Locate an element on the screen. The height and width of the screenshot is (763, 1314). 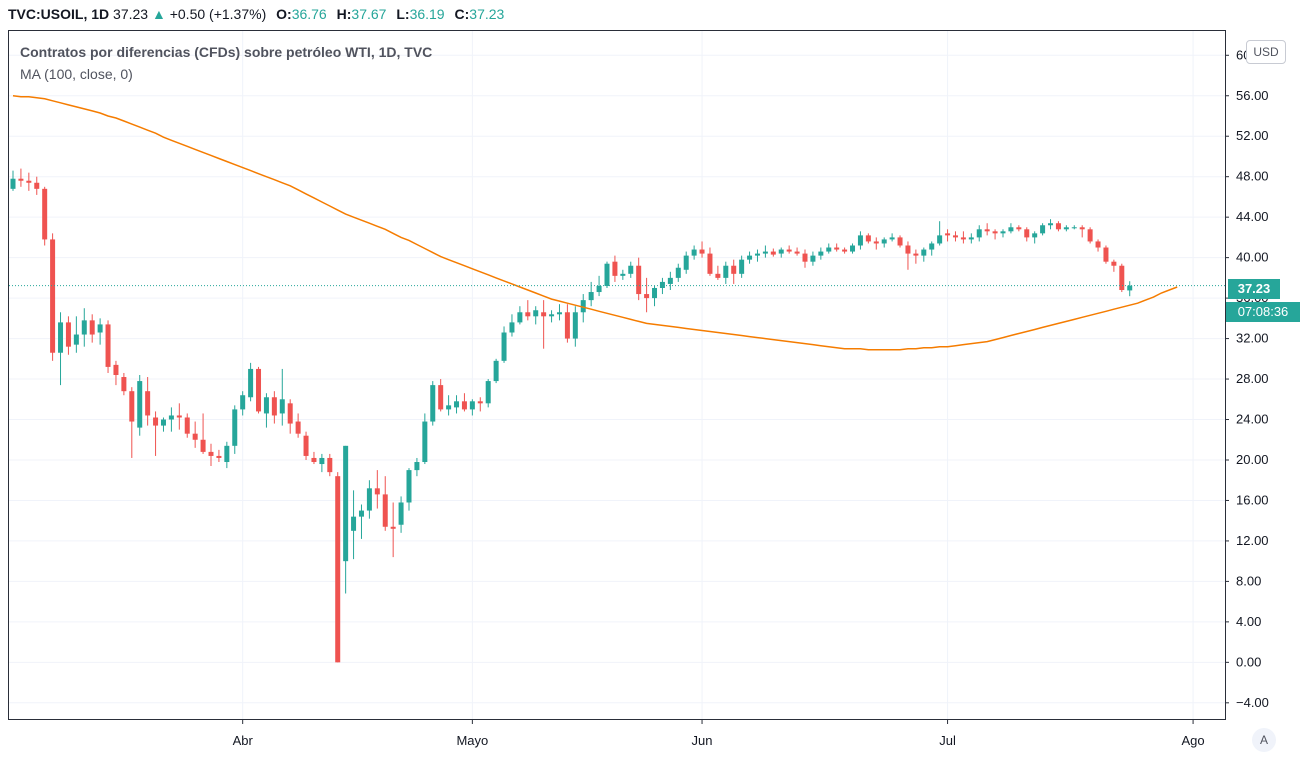
x-tick-label: Mayo is located at coordinates (472, 740).